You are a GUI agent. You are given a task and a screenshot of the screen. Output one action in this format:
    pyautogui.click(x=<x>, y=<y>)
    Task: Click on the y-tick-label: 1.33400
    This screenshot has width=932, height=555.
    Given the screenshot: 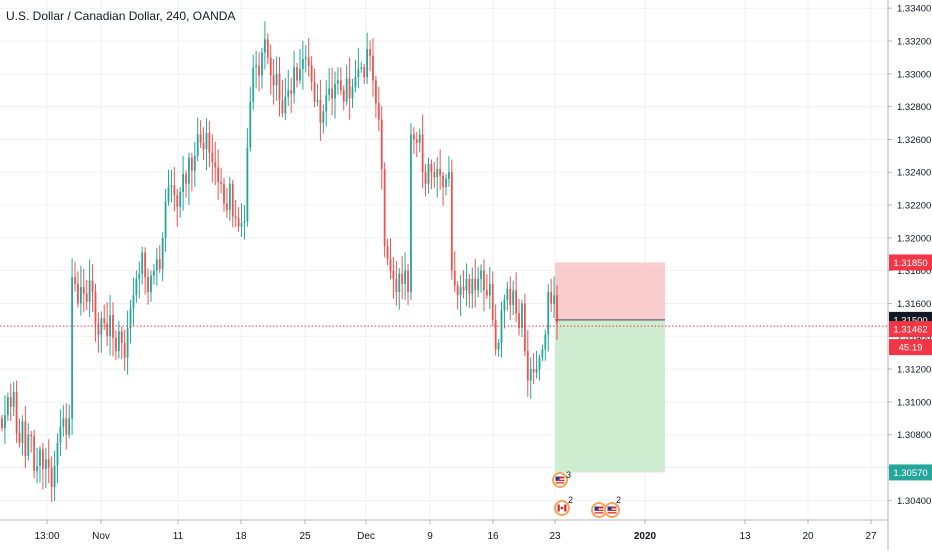 What is the action you would take?
    pyautogui.click(x=914, y=9)
    